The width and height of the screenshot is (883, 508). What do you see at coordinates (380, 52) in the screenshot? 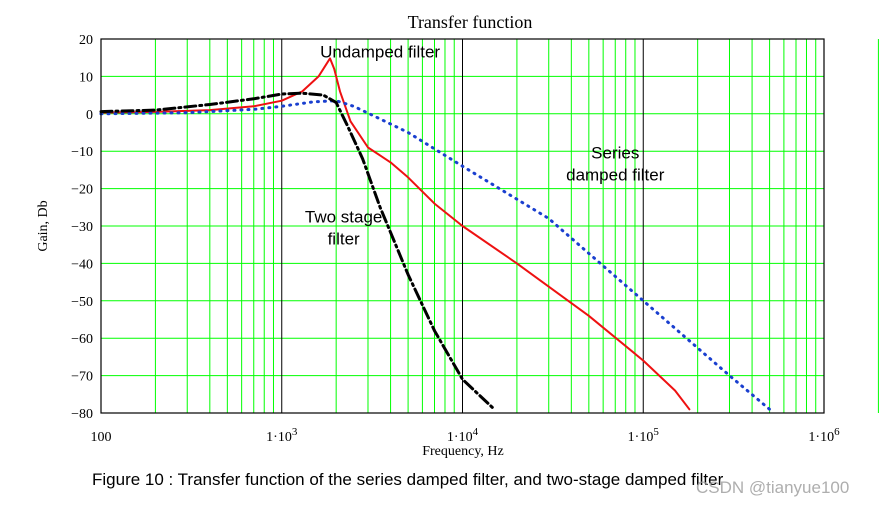
I see `annotation-label: Undamped filter` at bounding box center [380, 52].